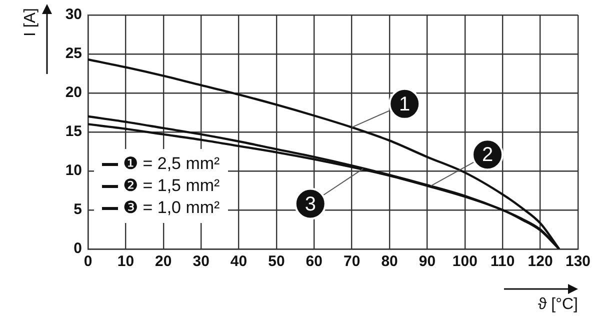 The image size is (600, 326). What do you see at coordinates (427, 261) in the screenshot?
I see `x-tick-label: 90` at bounding box center [427, 261].